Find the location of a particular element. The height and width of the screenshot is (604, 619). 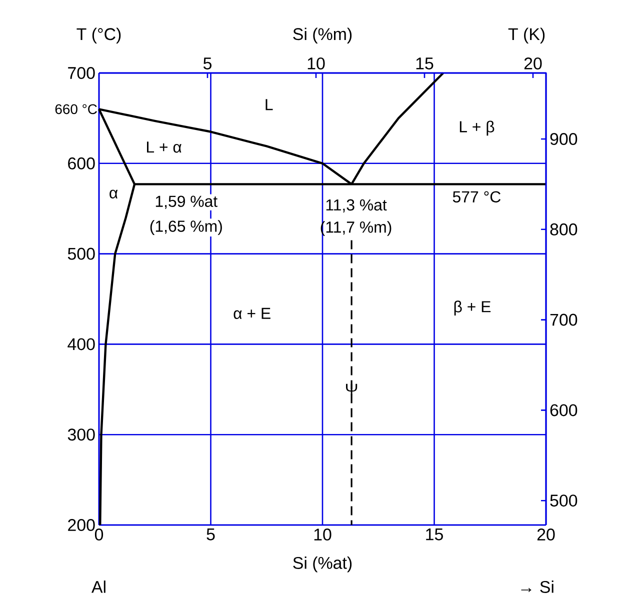

x-tick-label: 15 is located at coordinates (434, 534).